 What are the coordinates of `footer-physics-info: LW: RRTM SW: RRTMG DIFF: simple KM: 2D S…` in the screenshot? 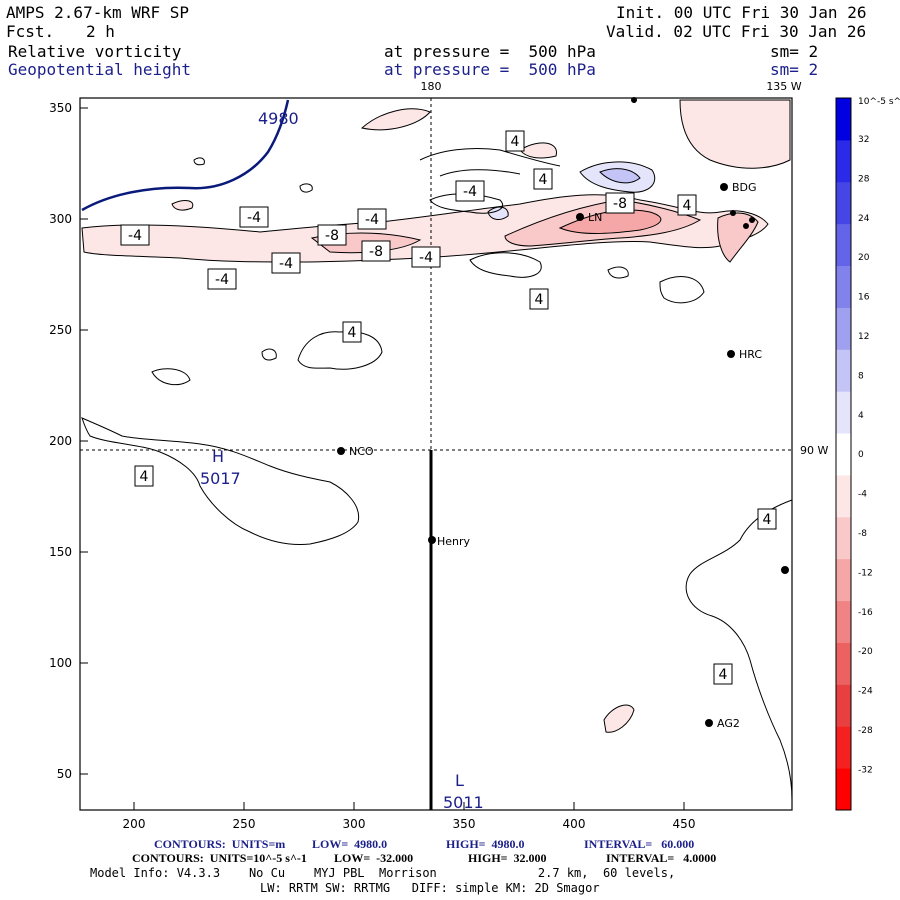 It's located at (430, 888).